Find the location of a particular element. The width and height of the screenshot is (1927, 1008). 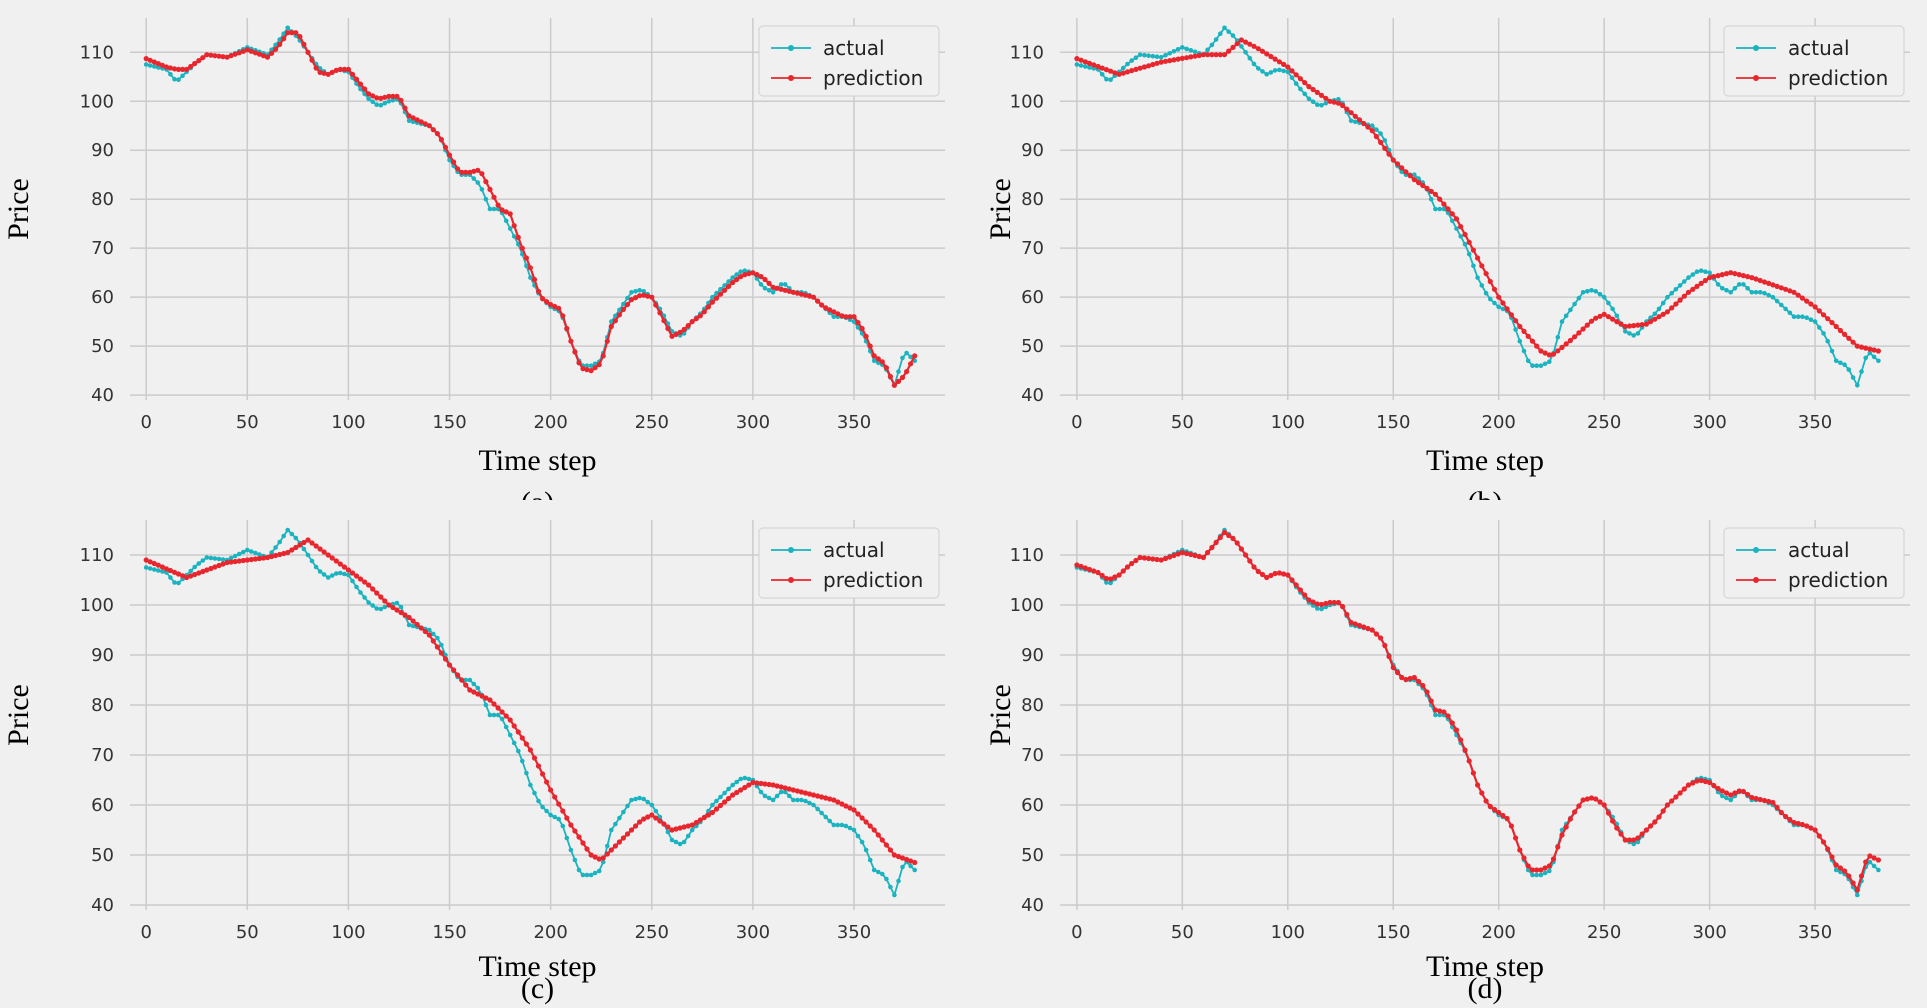

x-tick-label: 300 is located at coordinates (753, 422).